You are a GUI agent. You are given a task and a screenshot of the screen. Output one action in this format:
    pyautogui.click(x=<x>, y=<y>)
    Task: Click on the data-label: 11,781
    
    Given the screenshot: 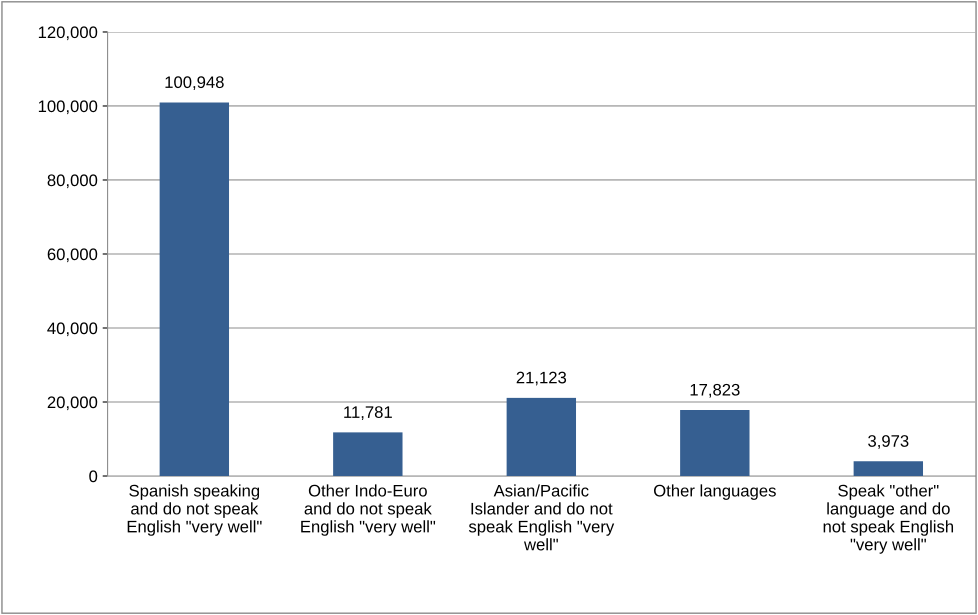 What is the action you would take?
    pyautogui.click(x=368, y=413)
    